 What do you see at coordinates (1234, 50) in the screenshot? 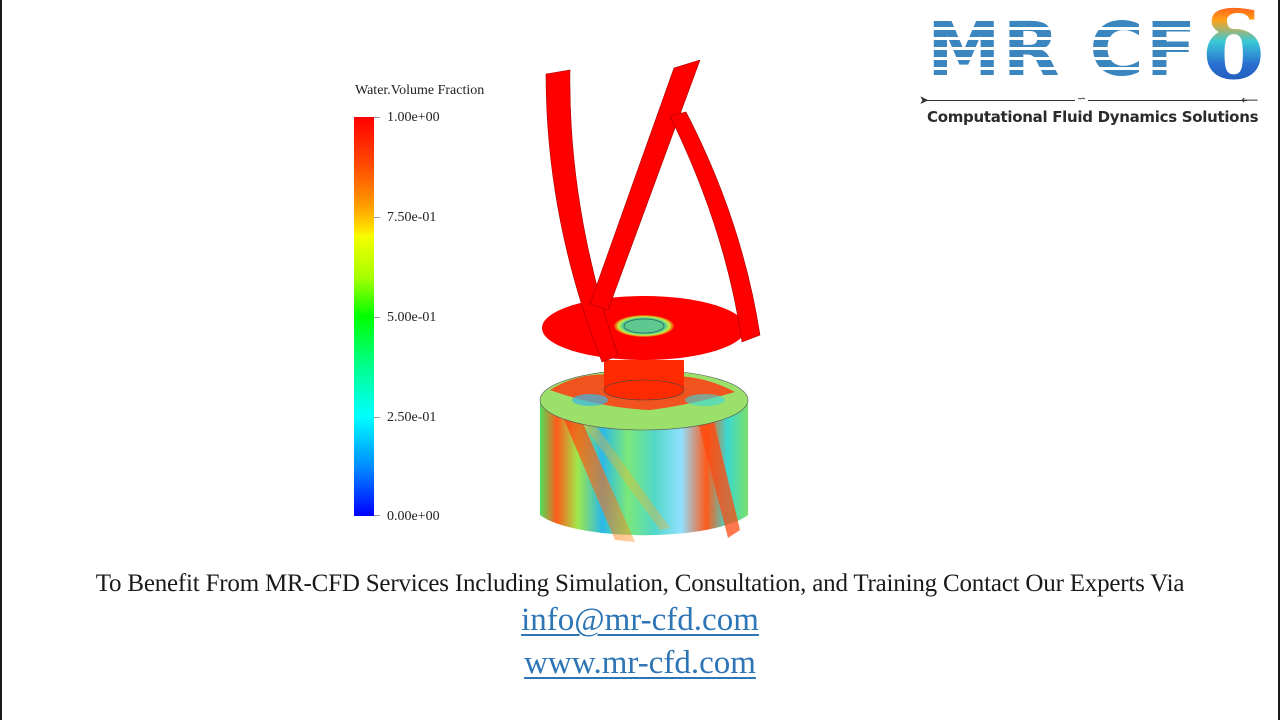
I see `logo-delta-icon: δ` at bounding box center [1234, 50].